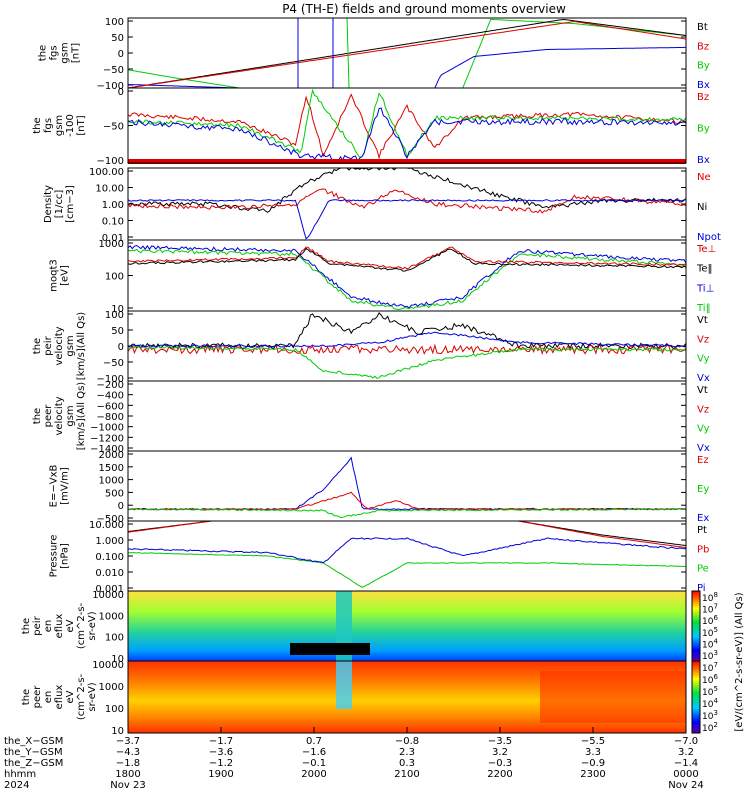  I want to click on spectrogram-peer-patch, so click(613, 697).